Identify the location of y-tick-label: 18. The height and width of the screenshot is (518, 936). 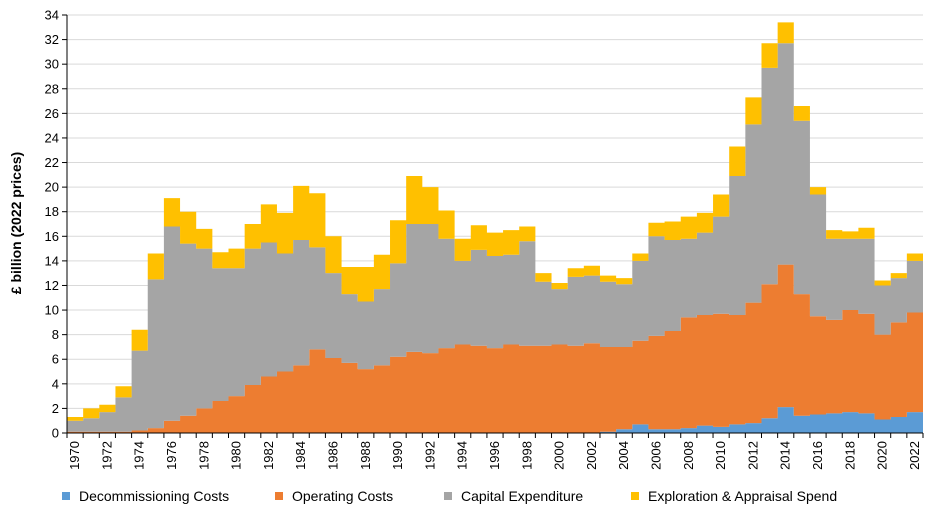
(52, 211).